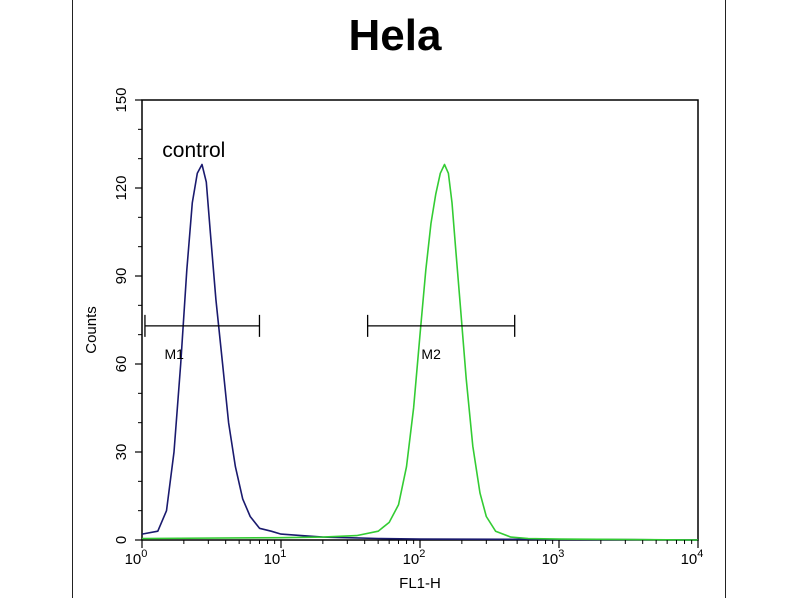  I want to click on x-axis-ticks: 10⁰ 10¹ 10² 10³ 10⁴, so click(414, 554).